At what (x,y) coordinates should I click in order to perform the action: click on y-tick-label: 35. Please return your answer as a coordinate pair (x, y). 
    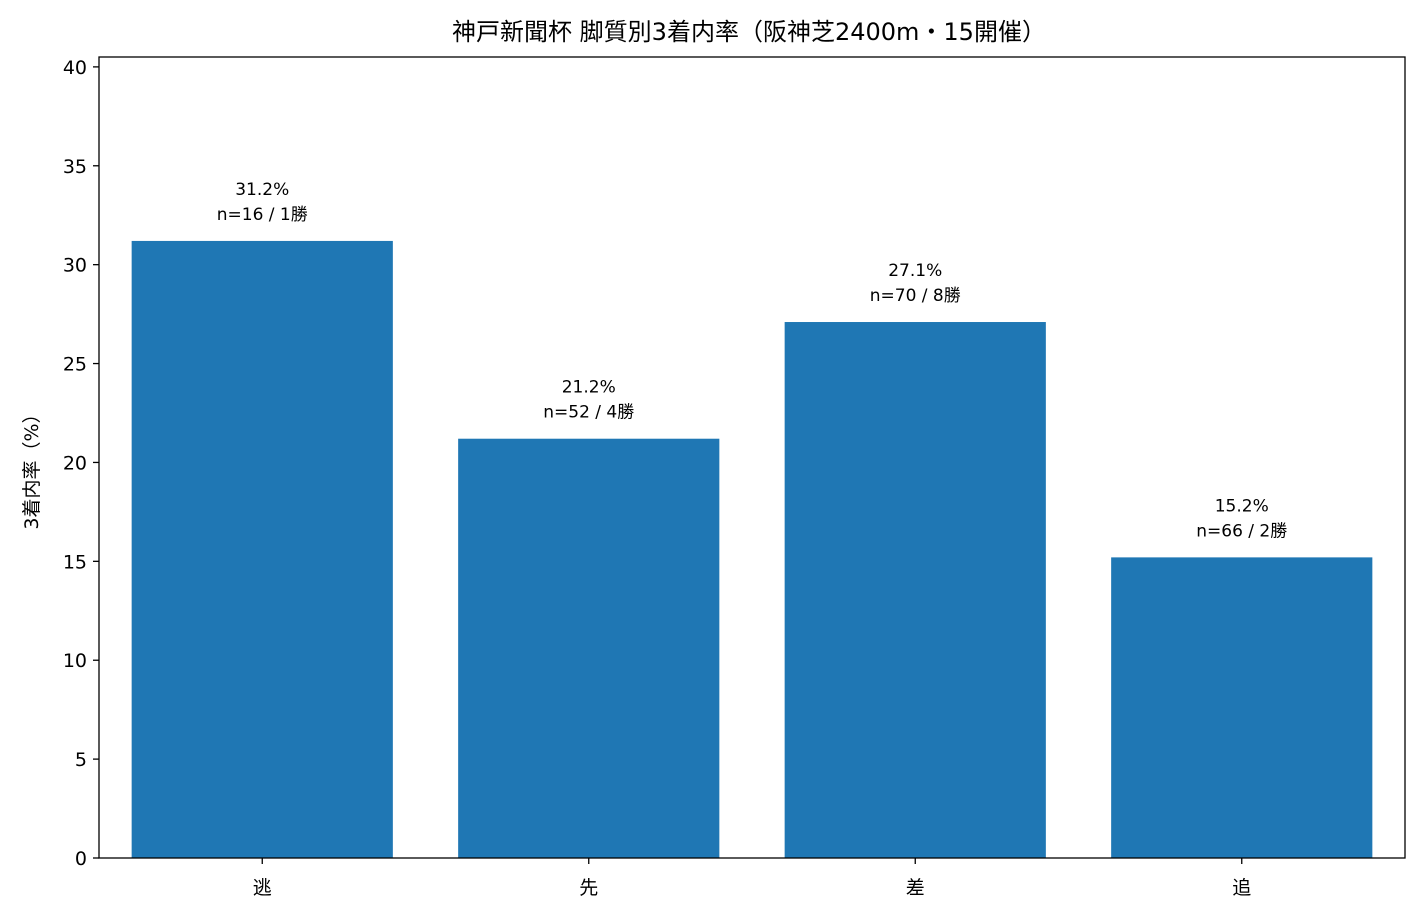
    Looking at the image, I should click on (75, 167).